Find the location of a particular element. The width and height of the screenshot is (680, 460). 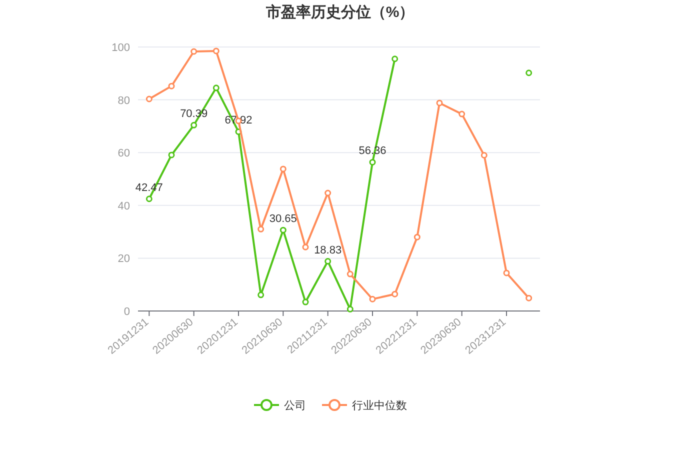

chart-title: 市盈率历史分位（%） is located at coordinates (339, 12).